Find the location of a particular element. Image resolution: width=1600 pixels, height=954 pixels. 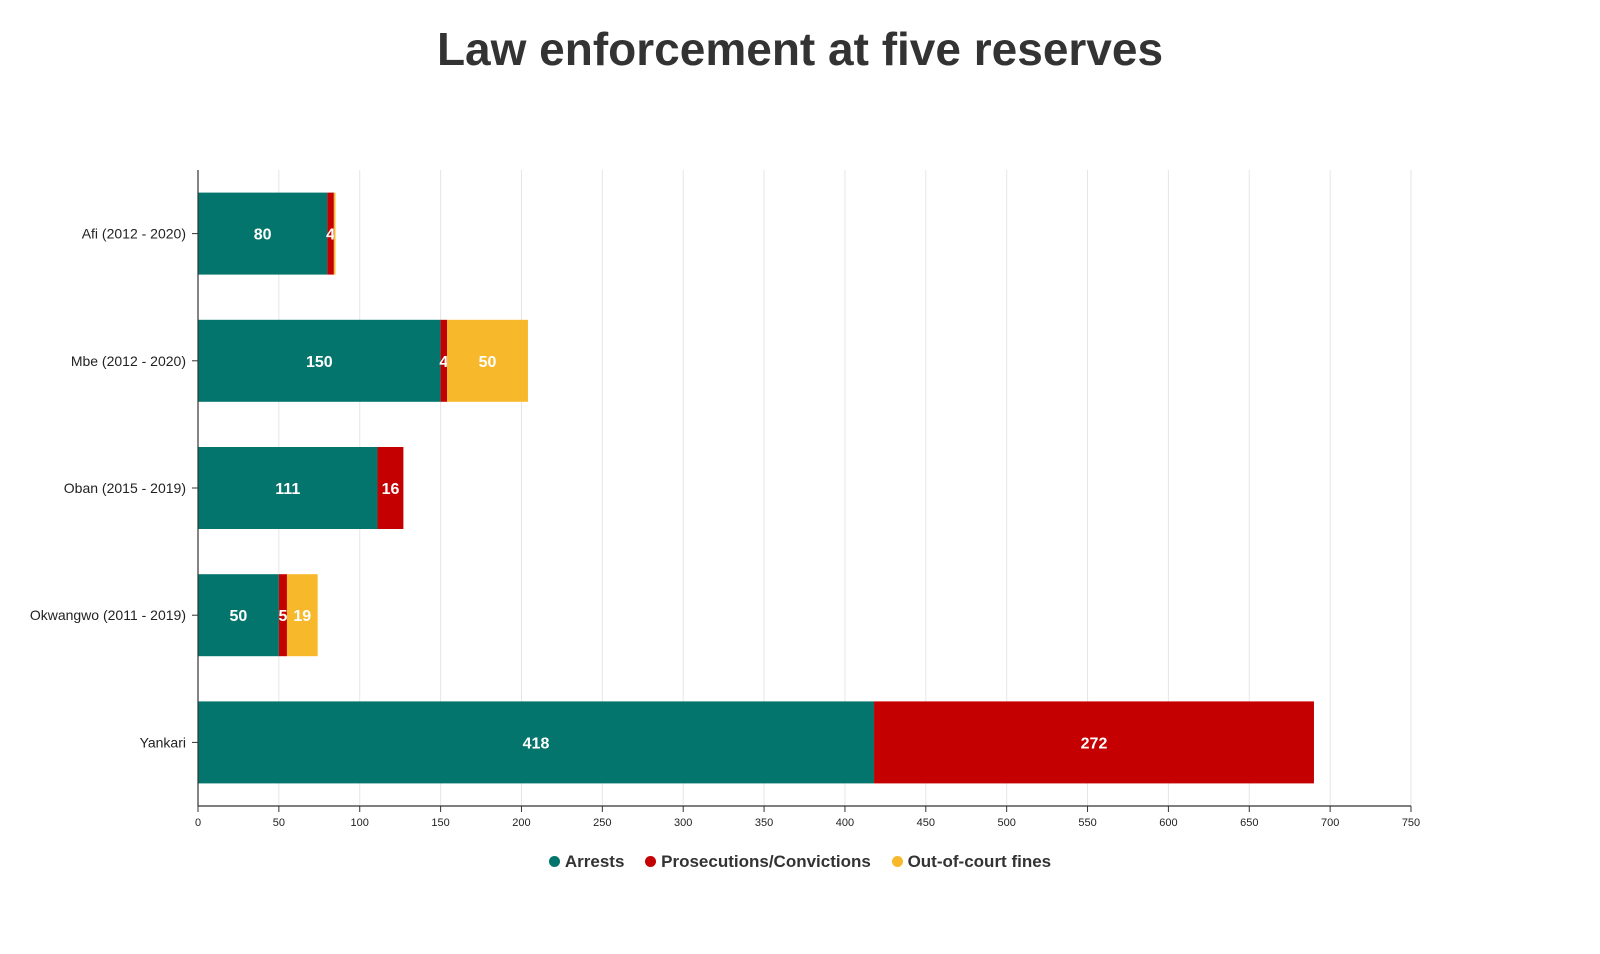

y-tick-label: Okwangwo (2011 - 2019) is located at coordinates (108, 615).